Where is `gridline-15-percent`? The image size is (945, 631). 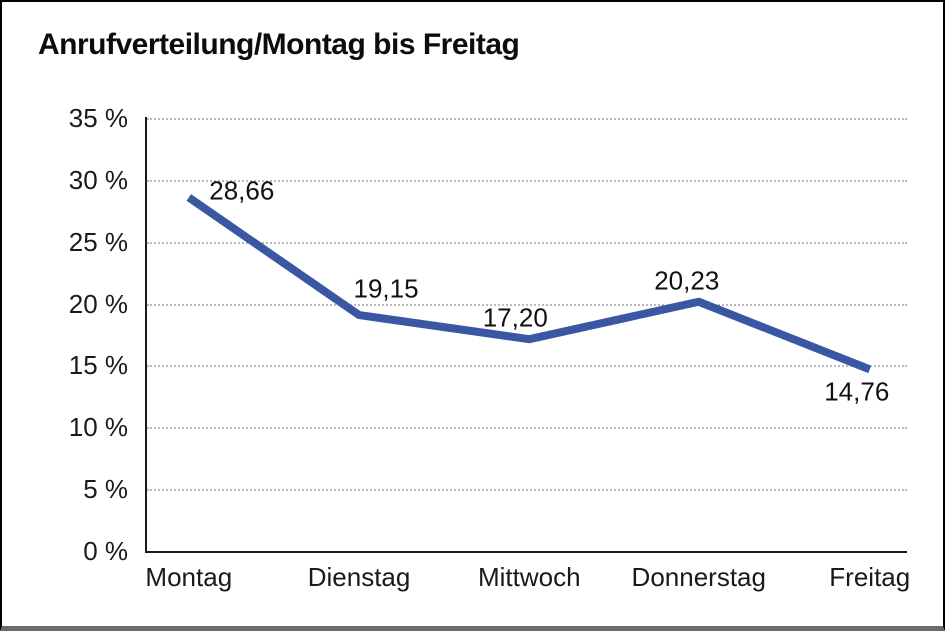 gridline-15-percent is located at coordinates (527, 366).